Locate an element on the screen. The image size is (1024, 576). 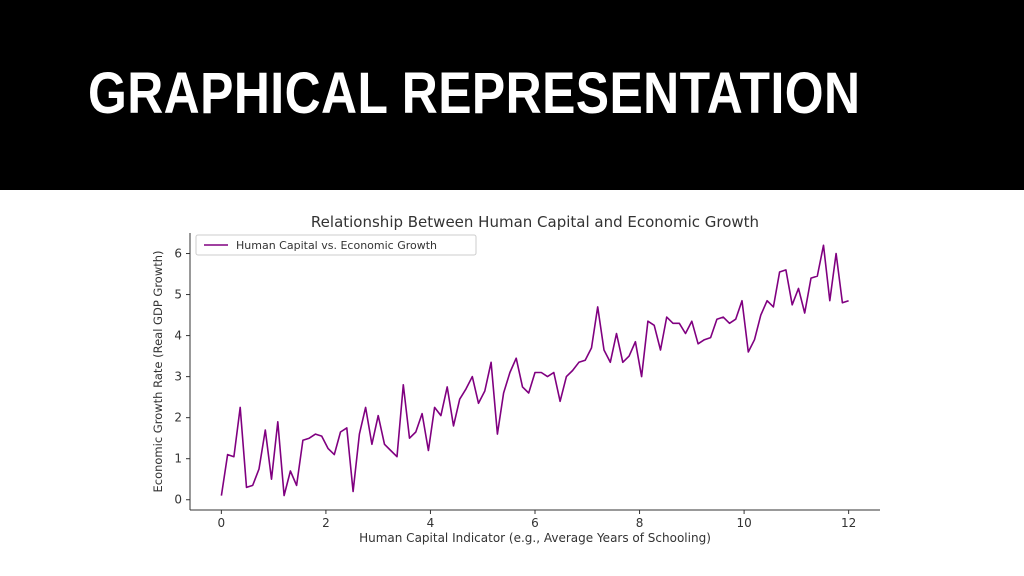
y-tick-label: 4 is located at coordinates (178, 336).